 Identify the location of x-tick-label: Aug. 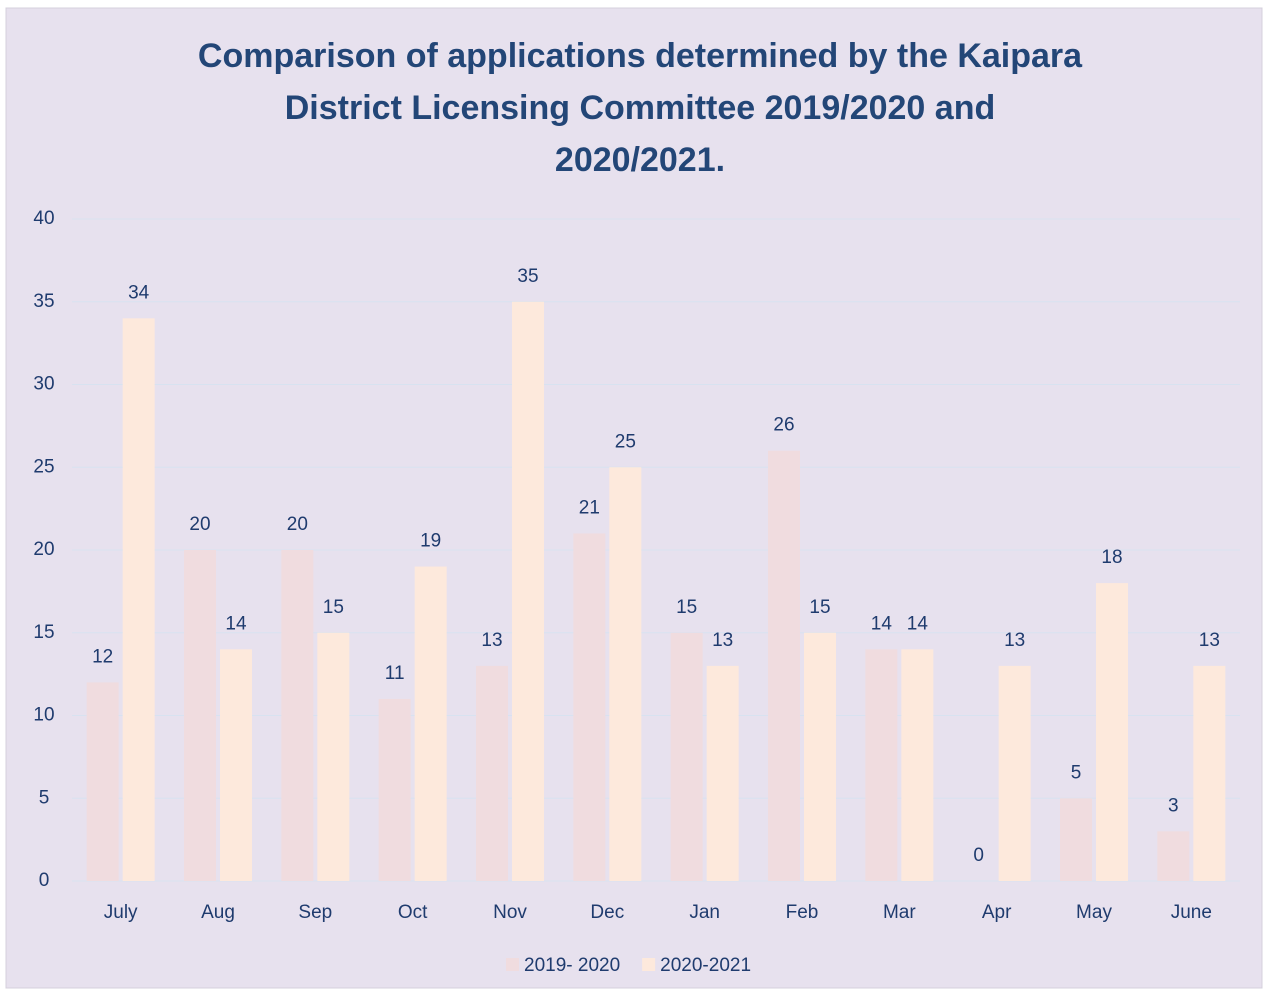
(218, 912).